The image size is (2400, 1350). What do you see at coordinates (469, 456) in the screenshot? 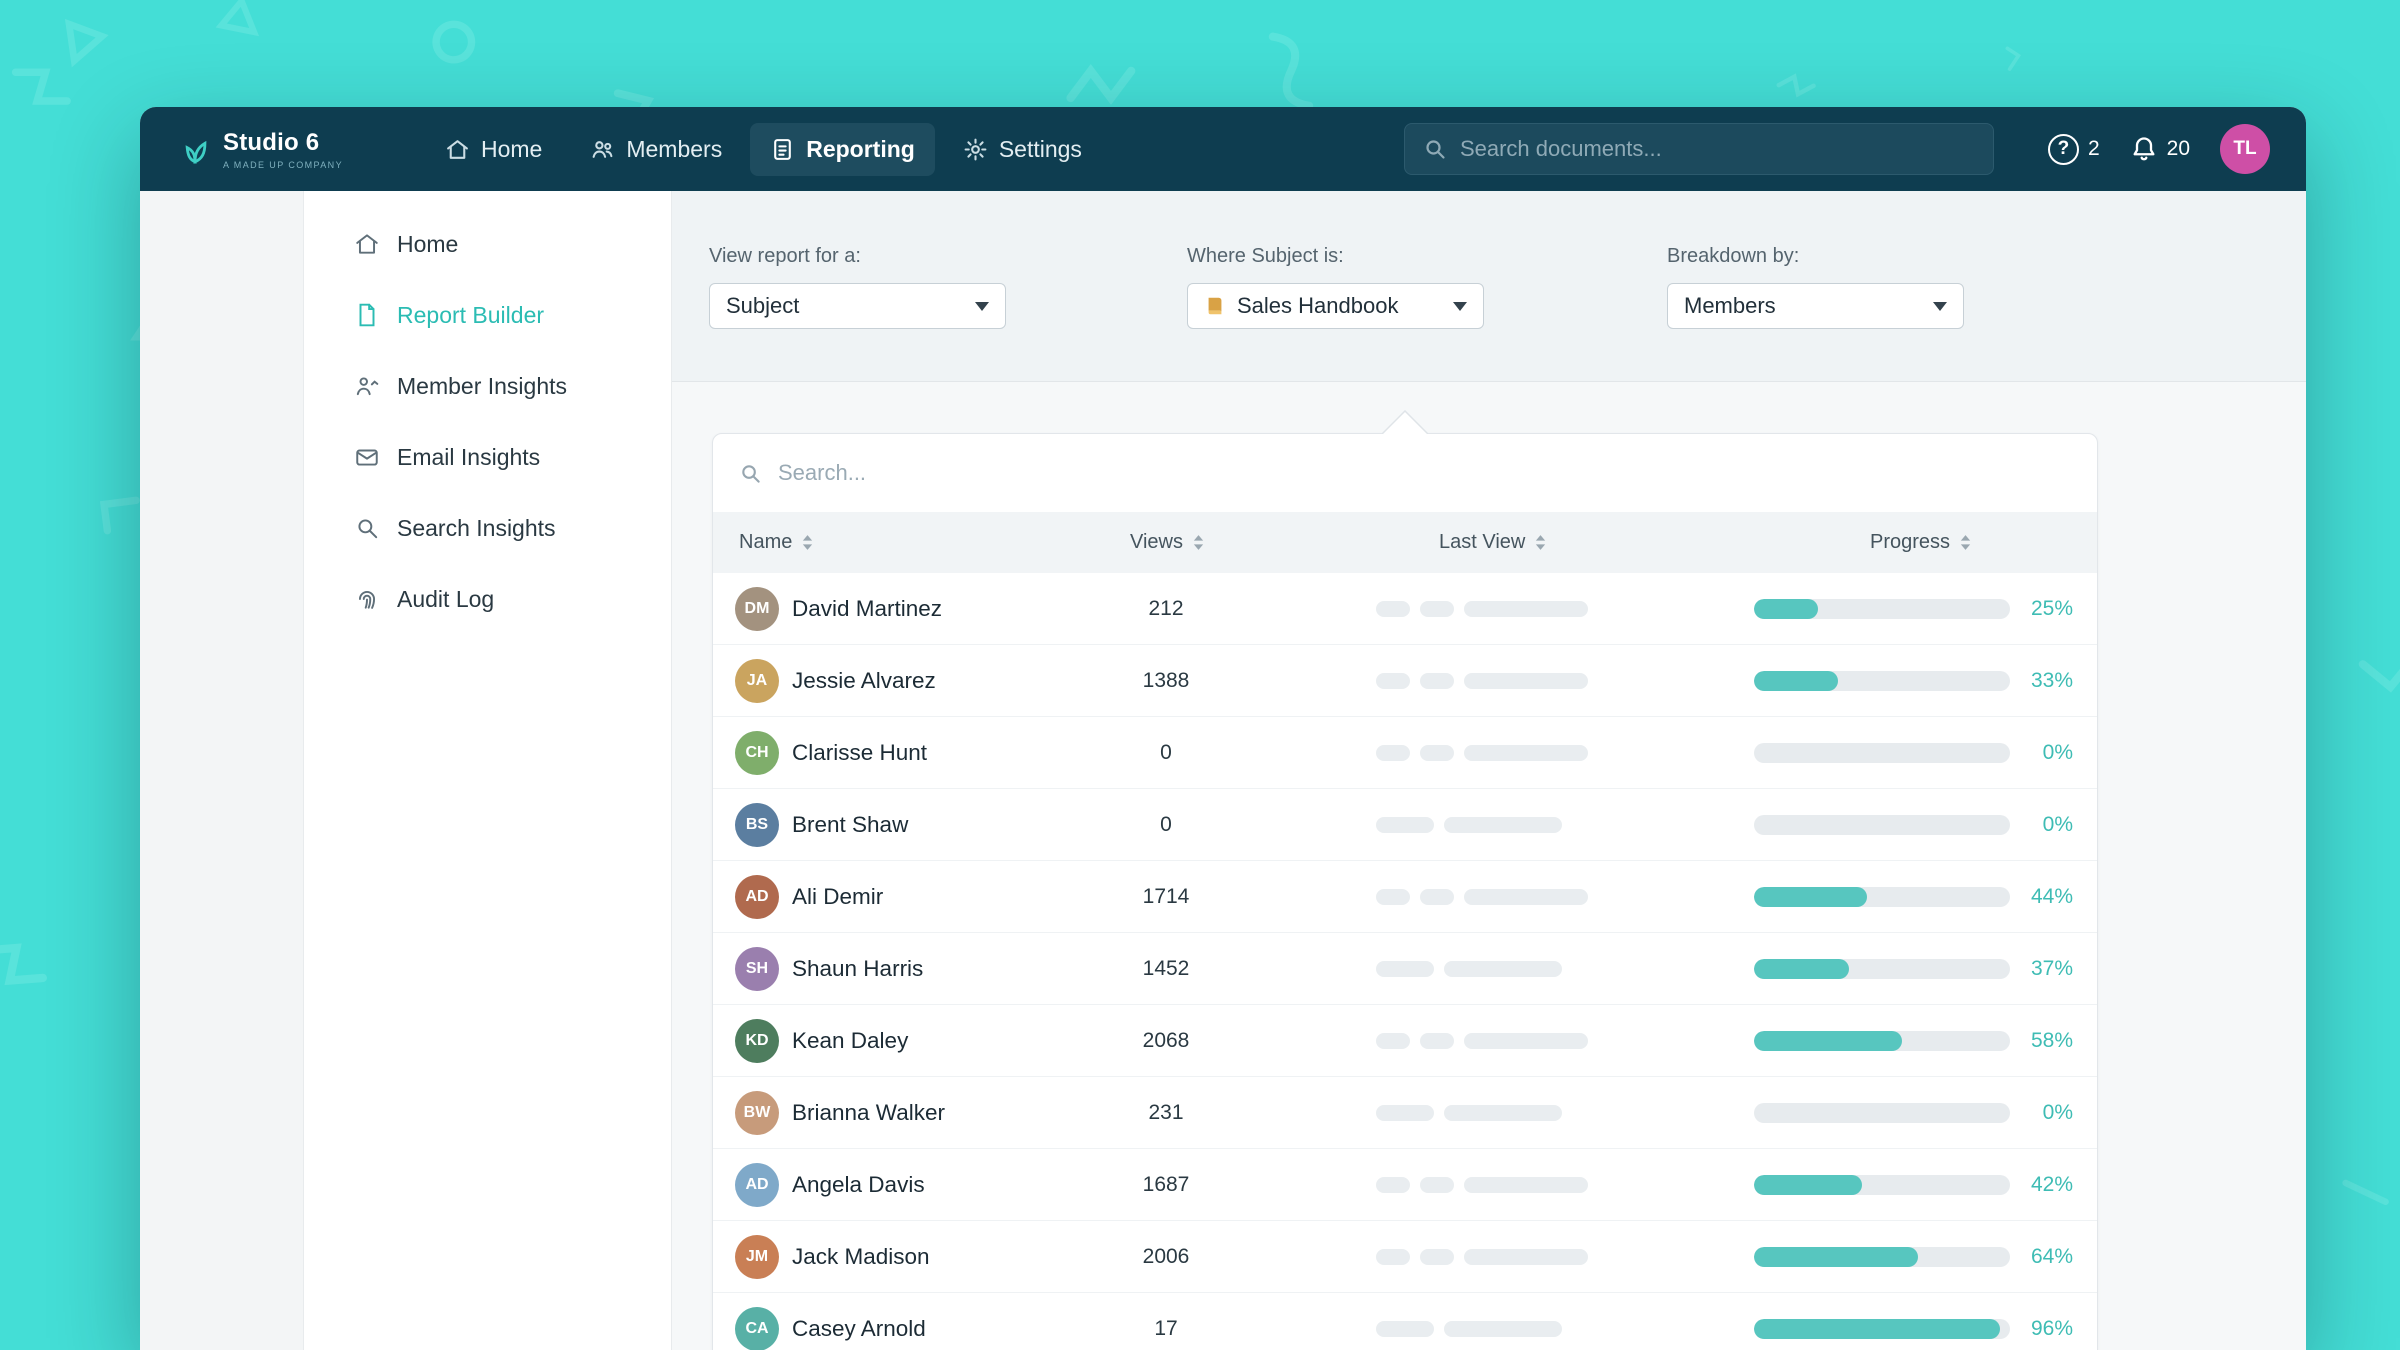
I see `sidebar-item-label: Email Insights` at bounding box center [469, 456].